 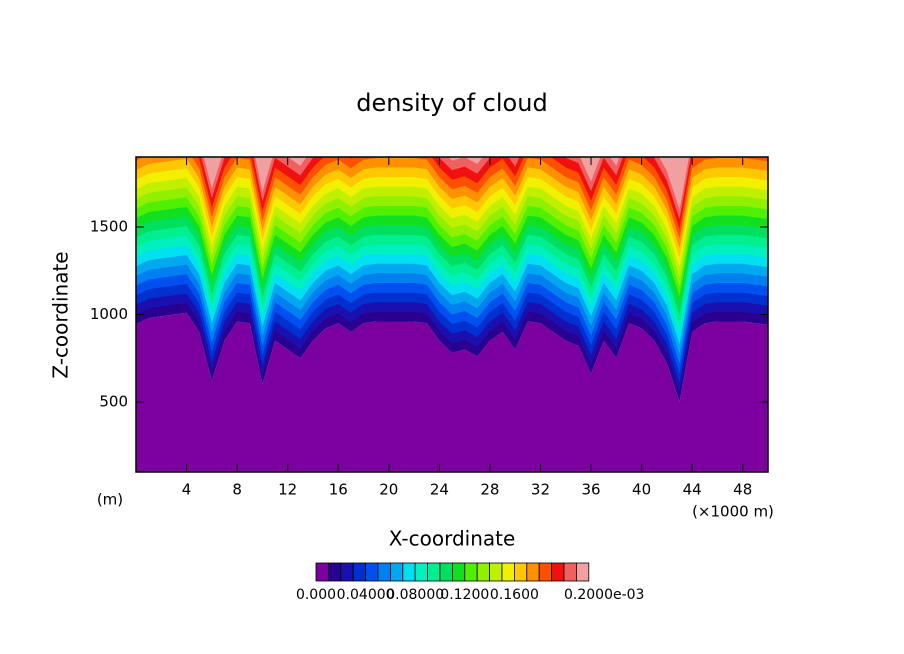 I want to click on y-axis-label: Z-coordinate, so click(x=61, y=314).